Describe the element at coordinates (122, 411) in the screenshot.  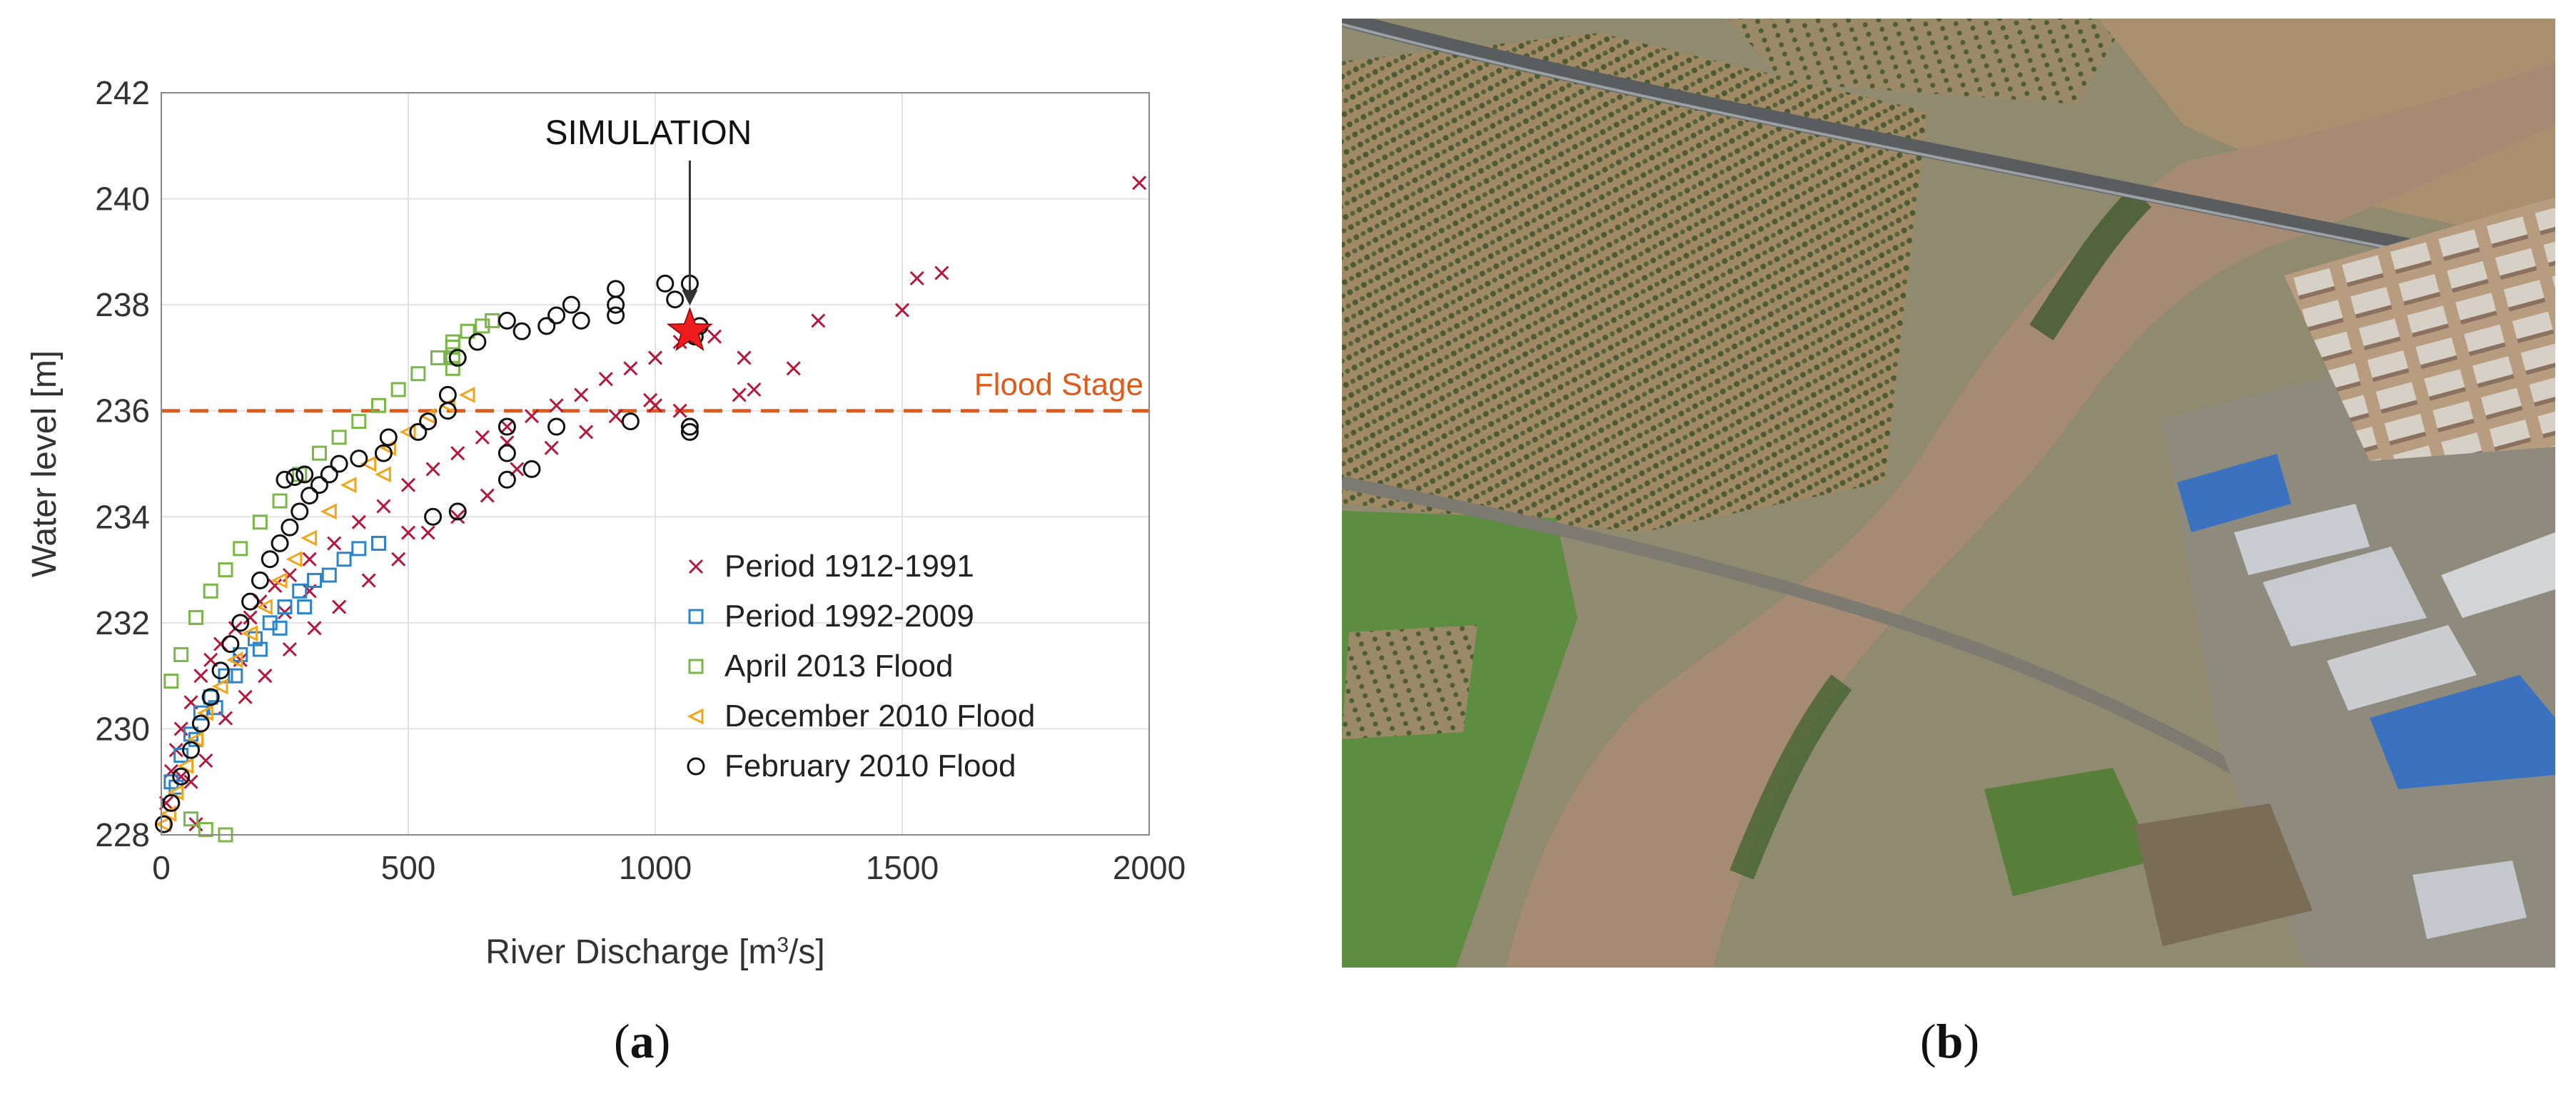
I see `y-tick-label: 236` at that location.